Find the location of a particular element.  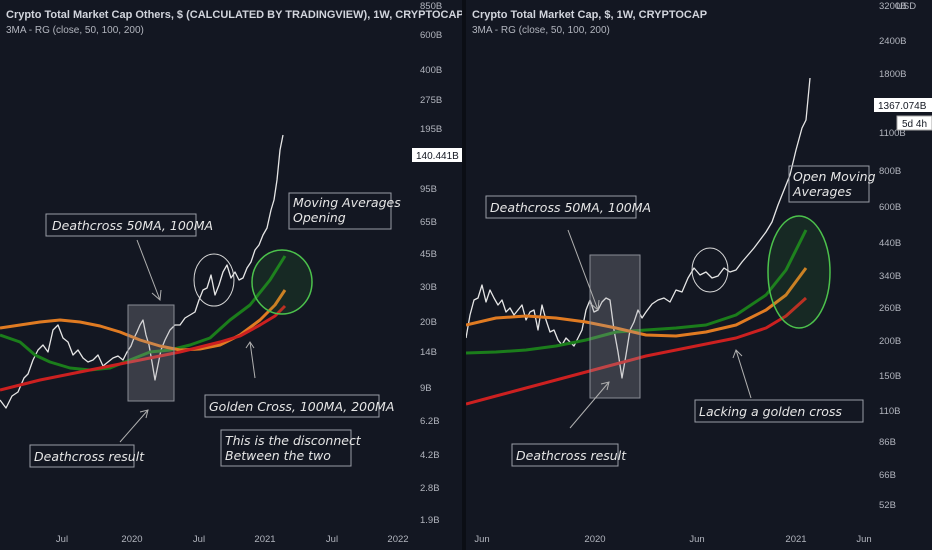

y-tick-label: 30B is located at coordinates (428, 287).